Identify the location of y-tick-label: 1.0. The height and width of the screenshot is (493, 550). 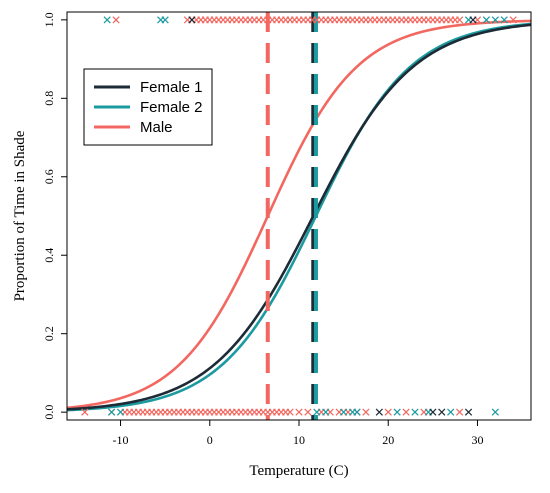
(49, 19).